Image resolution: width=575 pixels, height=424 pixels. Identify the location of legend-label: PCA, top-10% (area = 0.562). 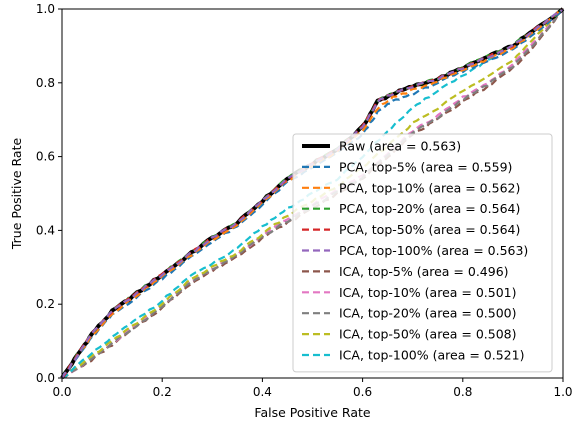
(429, 187).